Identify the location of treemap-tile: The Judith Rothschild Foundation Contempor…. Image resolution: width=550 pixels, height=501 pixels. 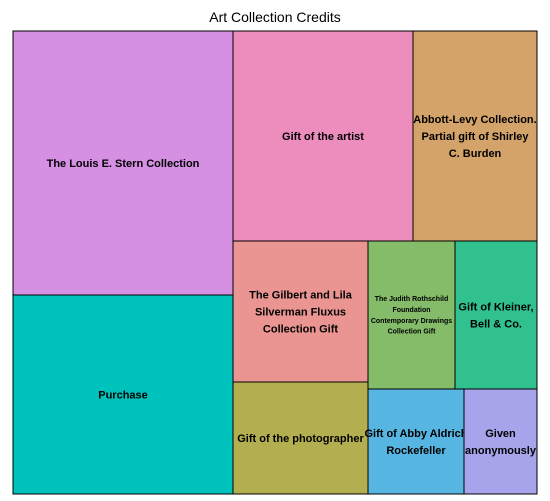
(411, 315).